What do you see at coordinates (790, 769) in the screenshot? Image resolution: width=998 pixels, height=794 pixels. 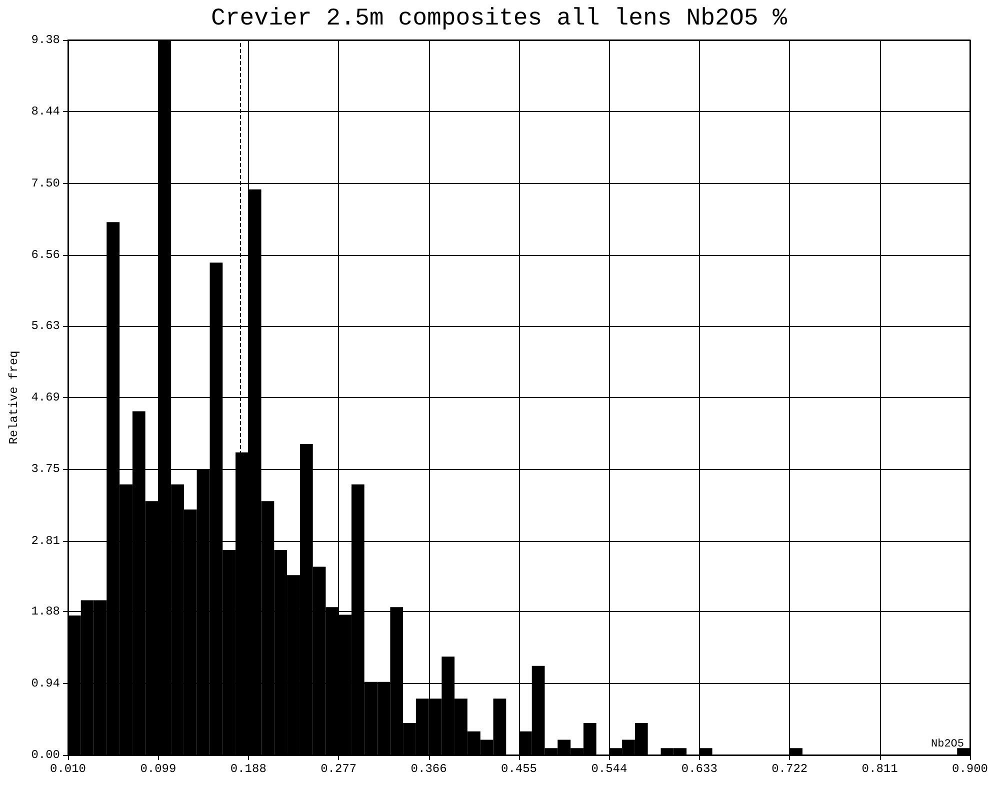 I see `x-tick-label: 0.722` at bounding box center [790, 769].